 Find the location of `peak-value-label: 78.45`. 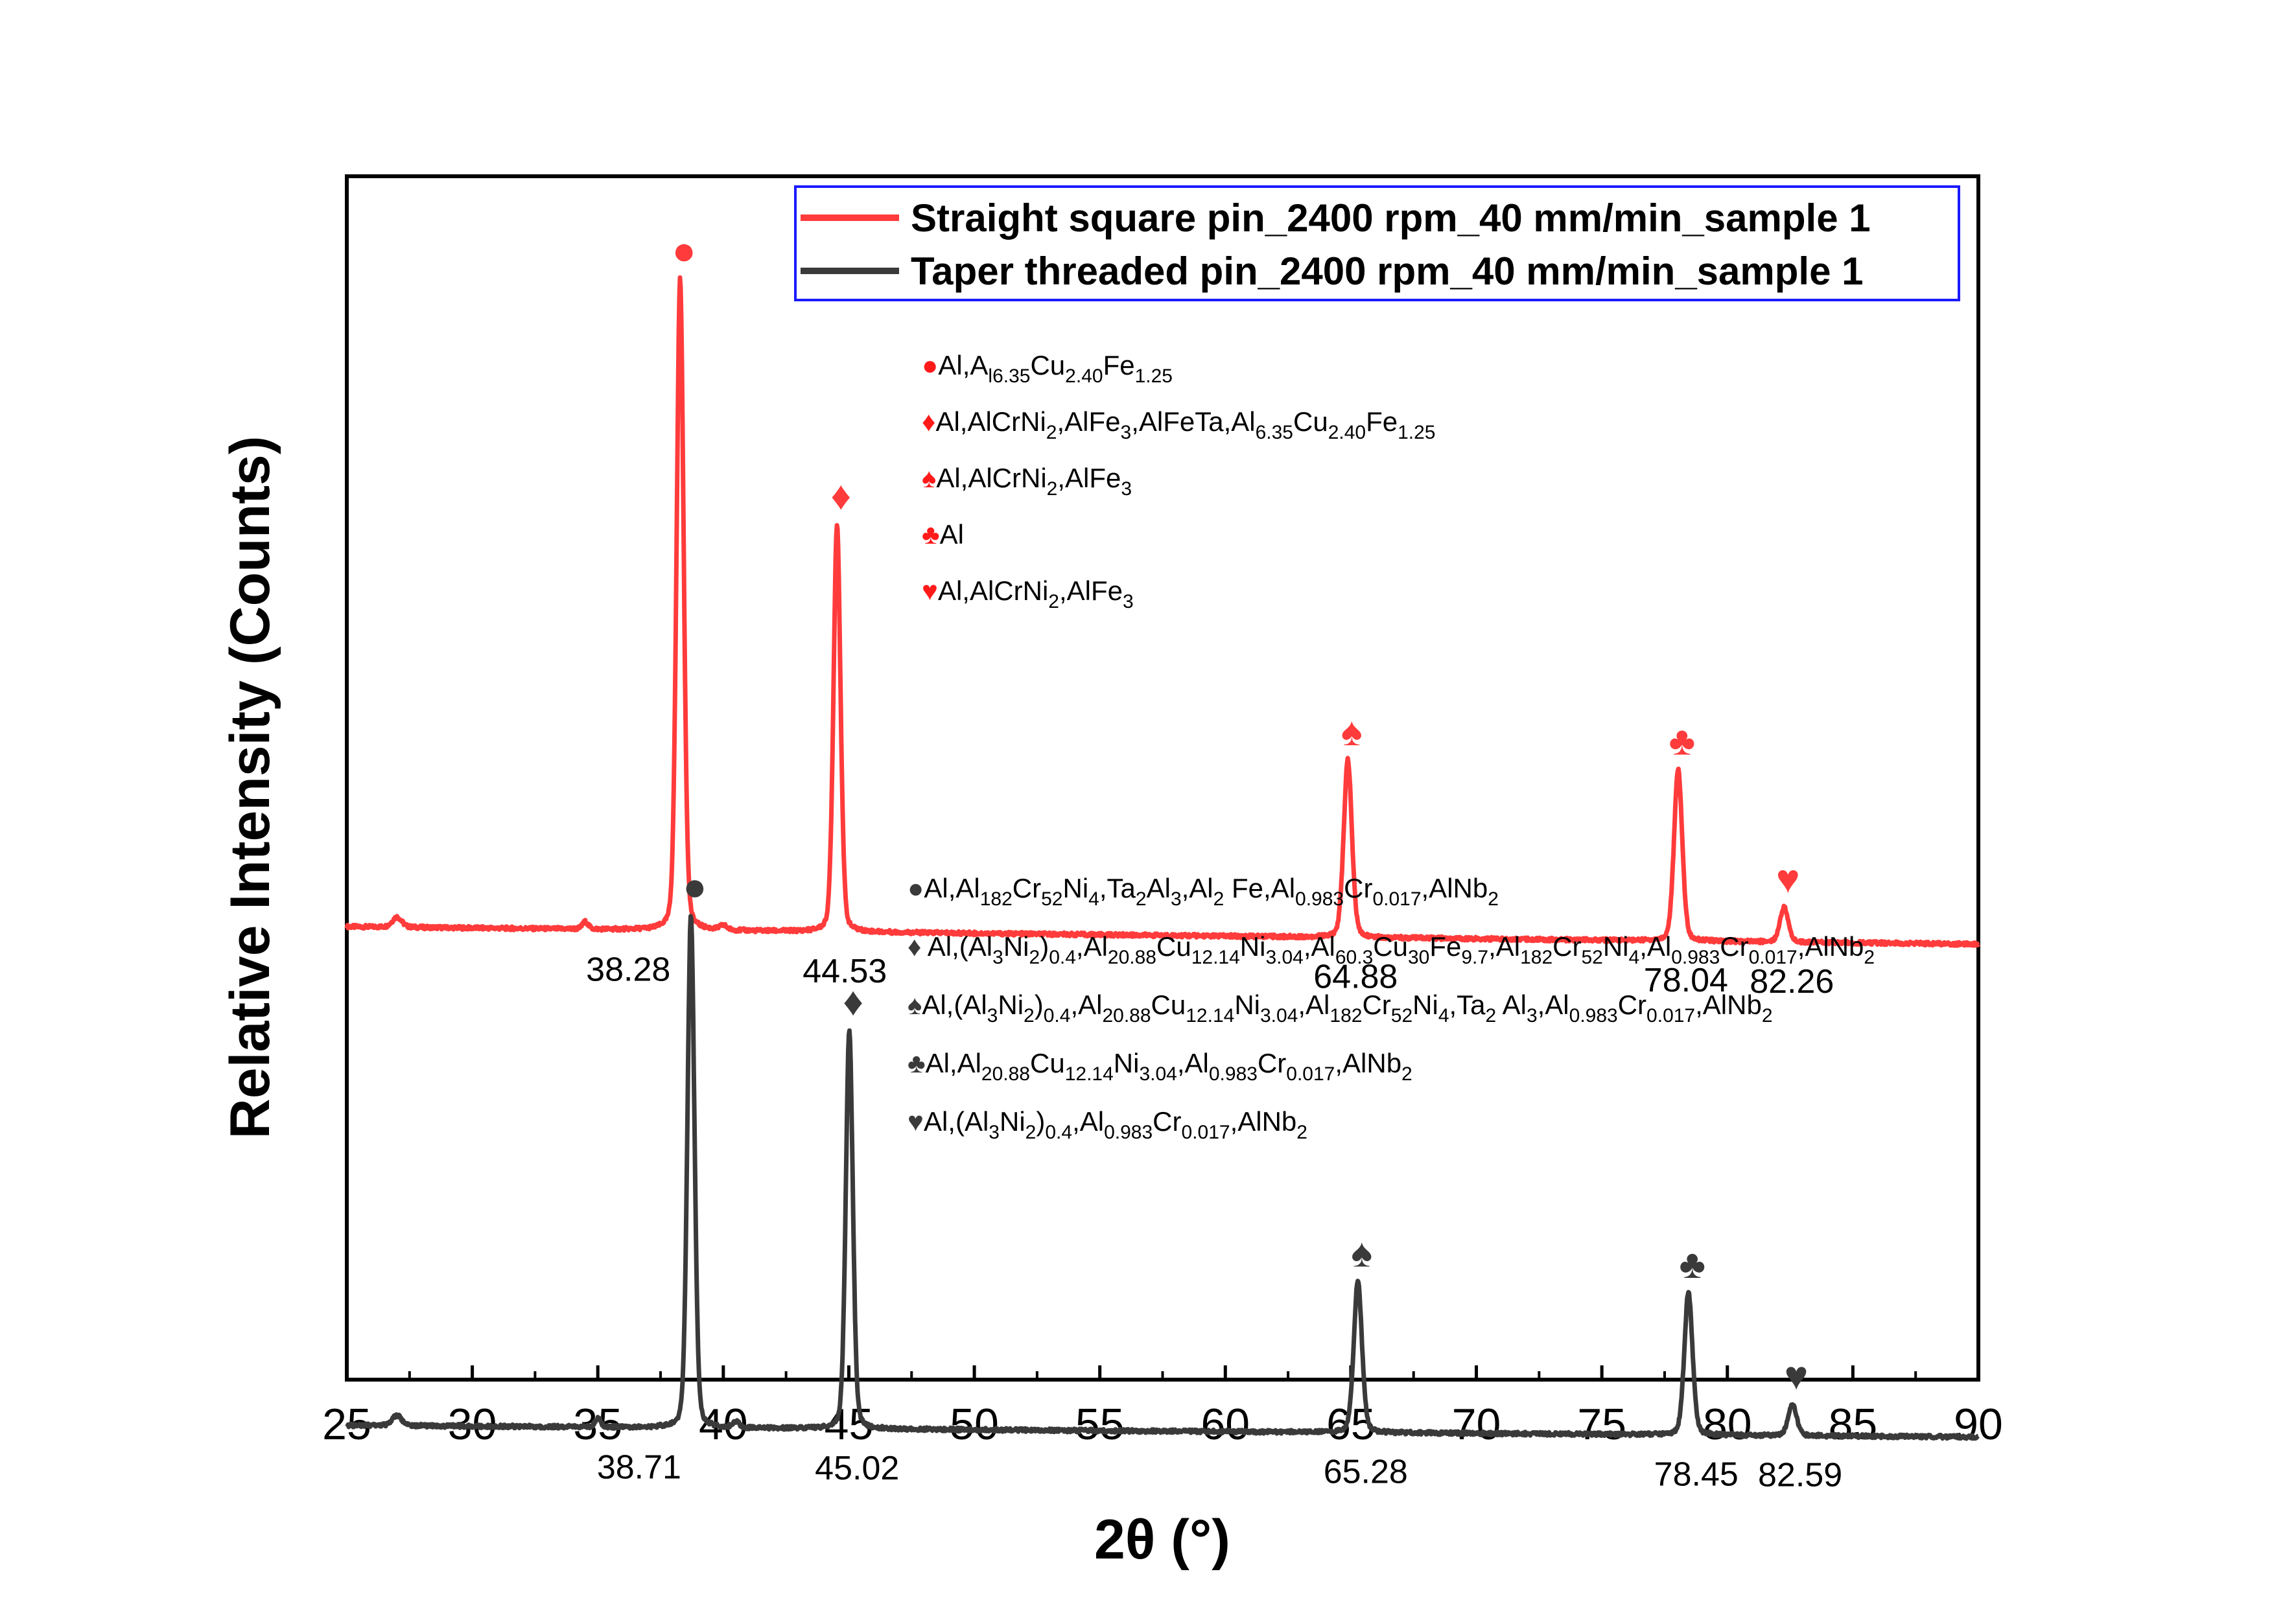

peak-value-label: 78.45 is located at coordinates (1696, 1474).